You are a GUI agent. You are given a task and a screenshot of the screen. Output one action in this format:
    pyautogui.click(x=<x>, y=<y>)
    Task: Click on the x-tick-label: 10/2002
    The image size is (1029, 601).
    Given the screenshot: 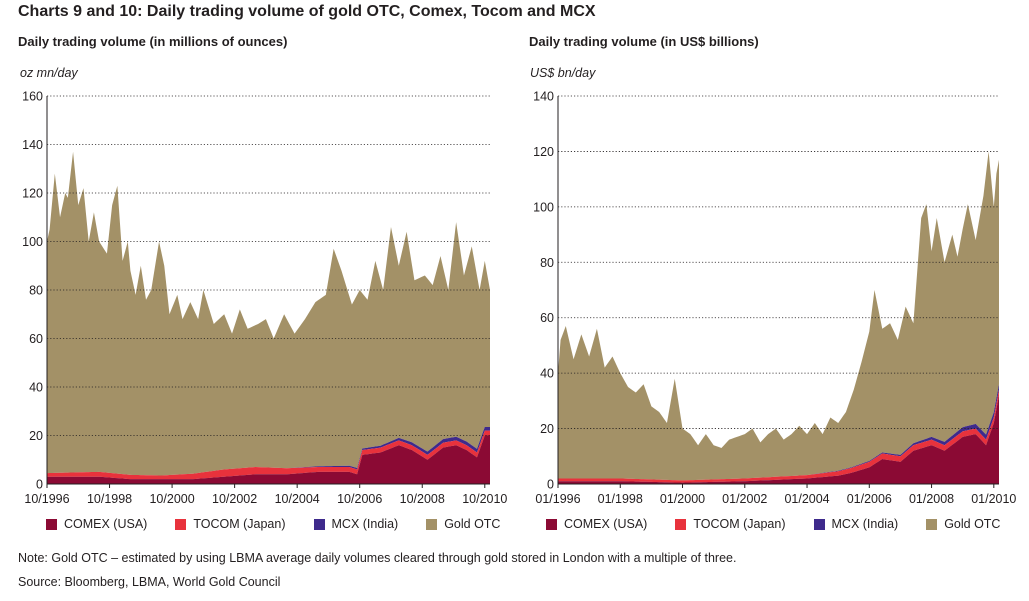 What is the action you would take?
    pyautogui.click(x=234, y=499)
    